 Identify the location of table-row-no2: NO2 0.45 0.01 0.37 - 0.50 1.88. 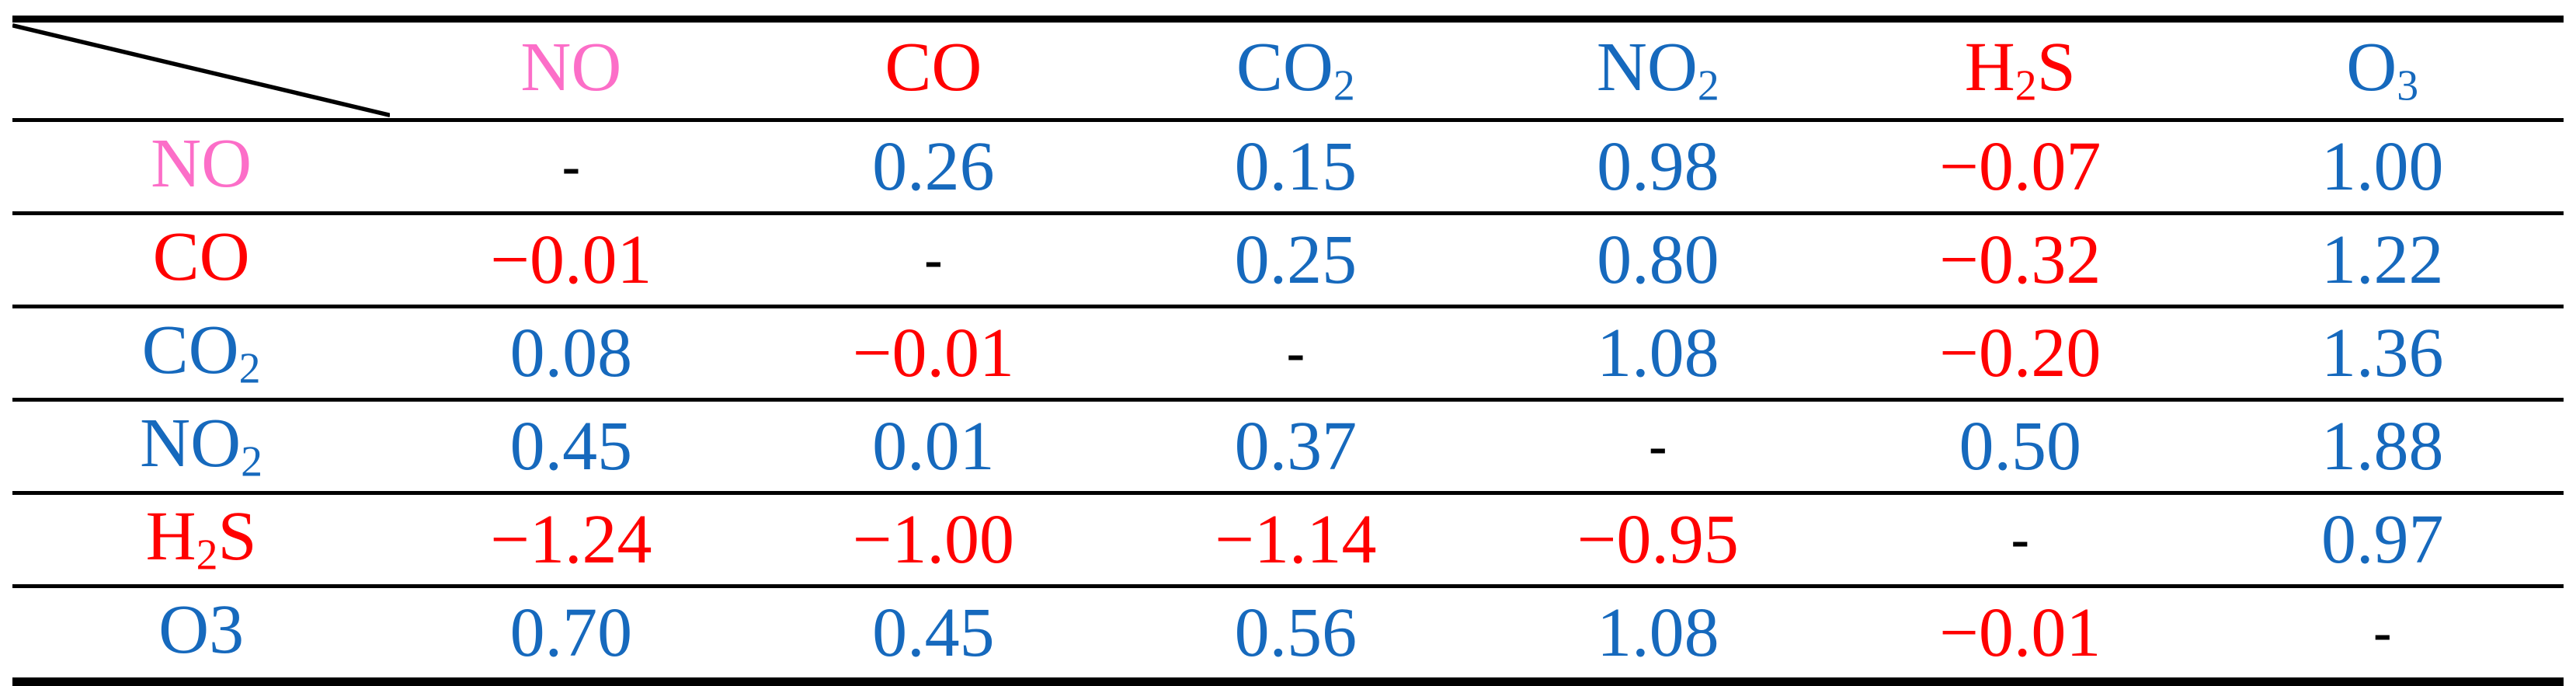
(1288, 447).